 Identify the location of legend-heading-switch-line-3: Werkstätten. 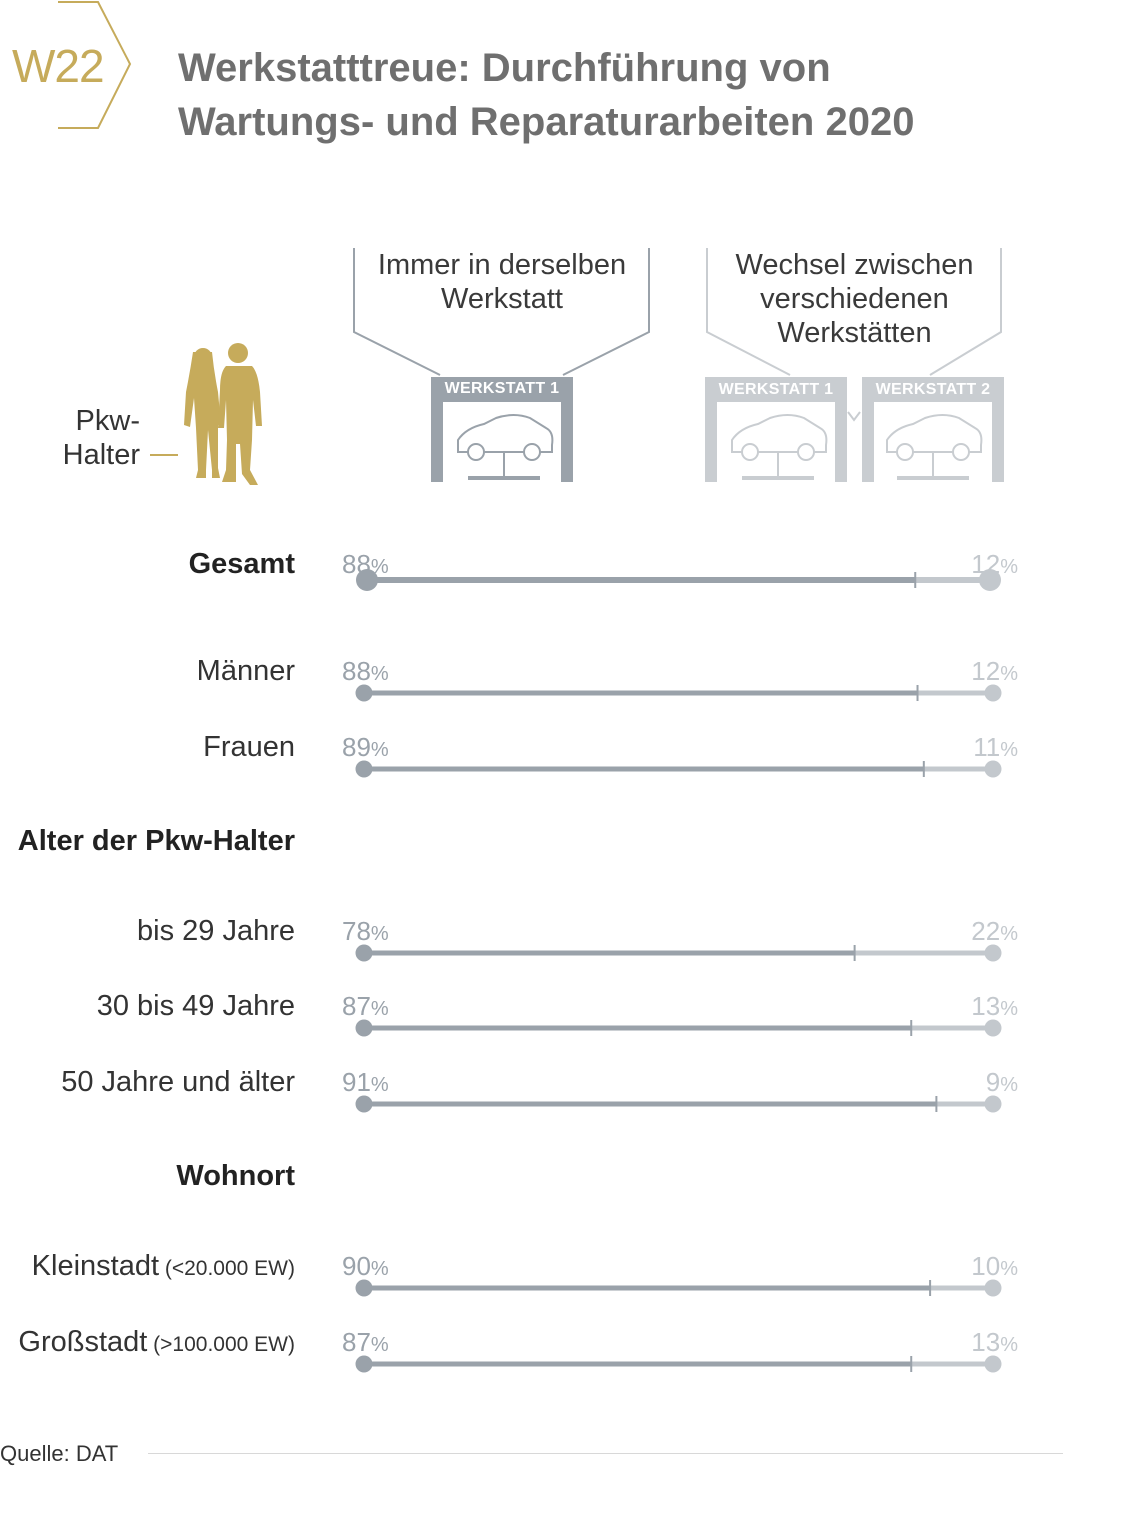
(854, 333).